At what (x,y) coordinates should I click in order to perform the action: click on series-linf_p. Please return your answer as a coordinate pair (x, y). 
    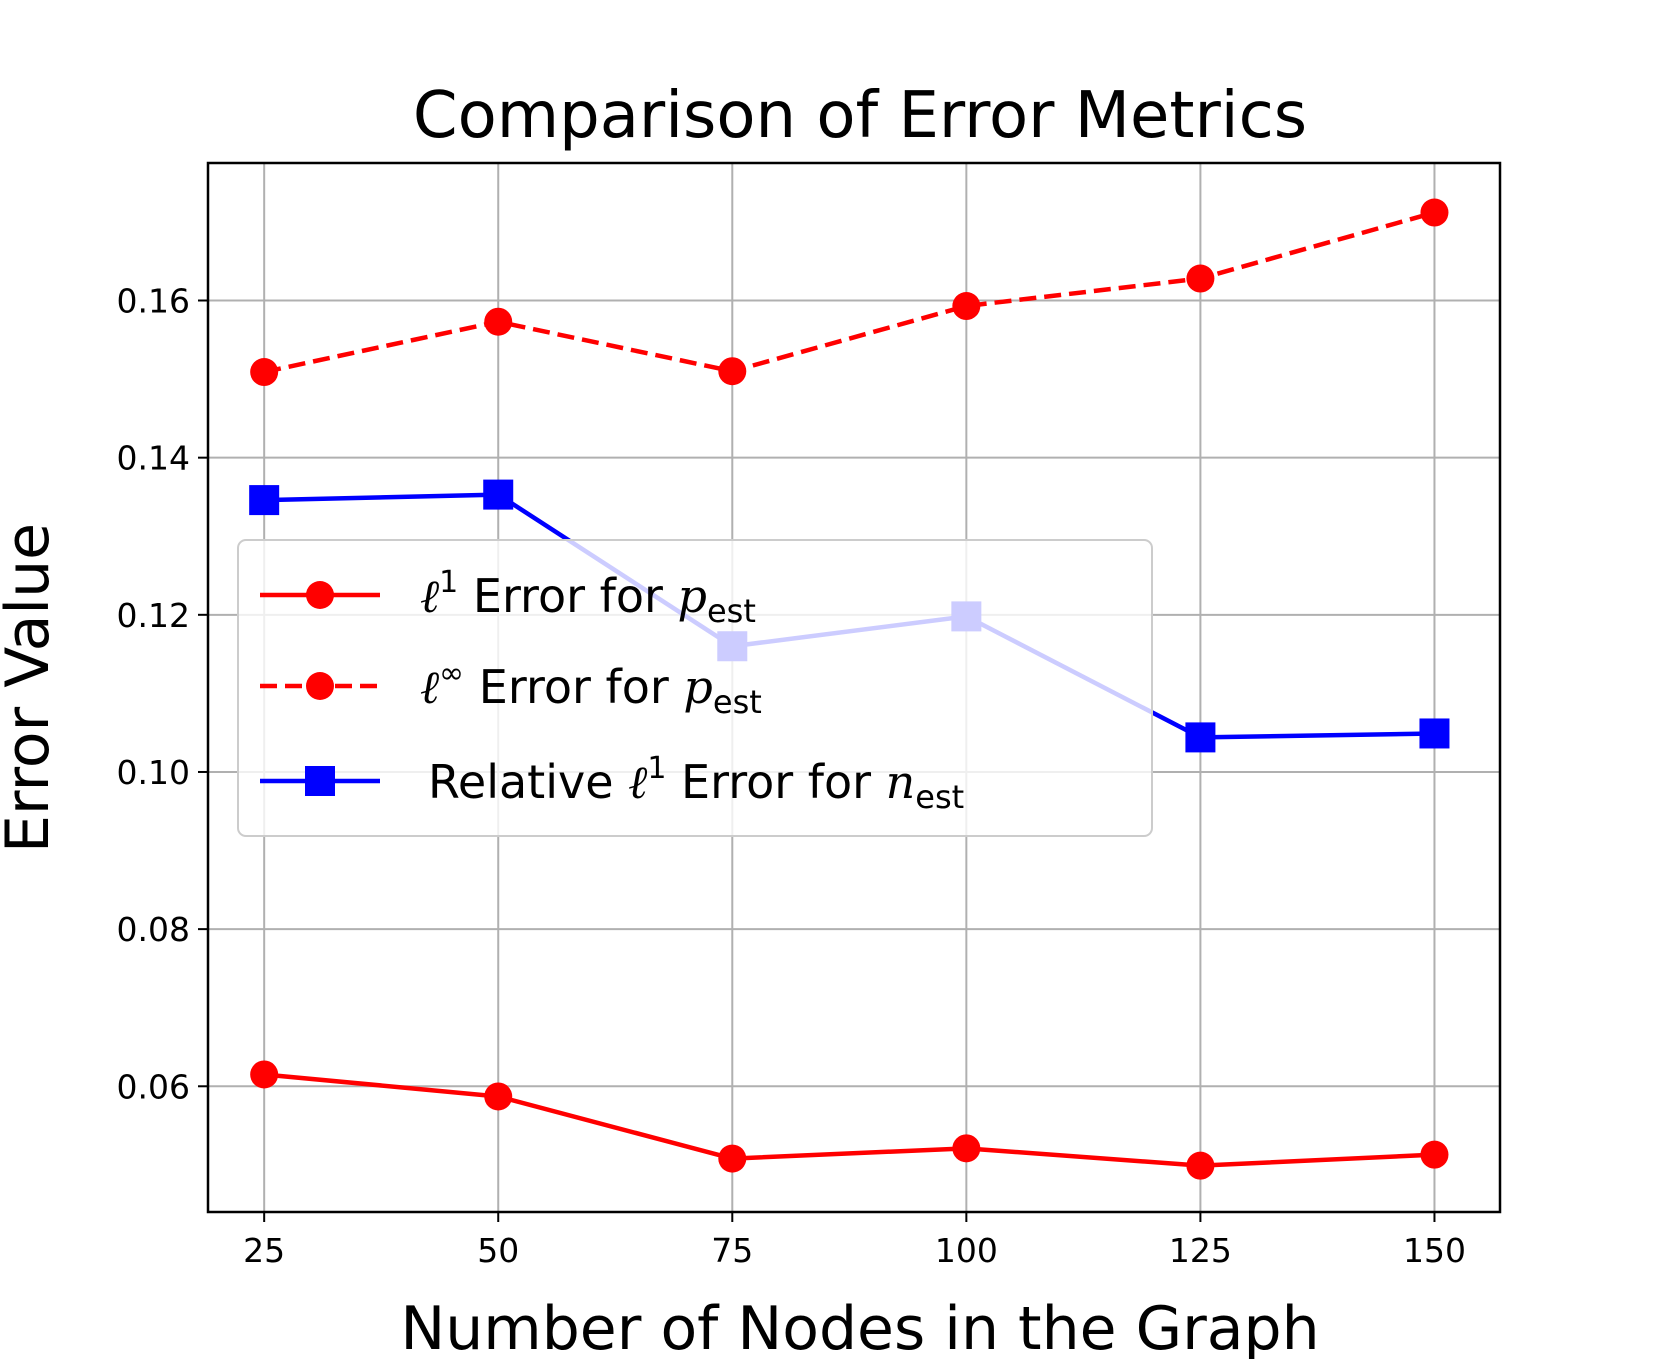
    Looking at the image, I should click on (849, 292).